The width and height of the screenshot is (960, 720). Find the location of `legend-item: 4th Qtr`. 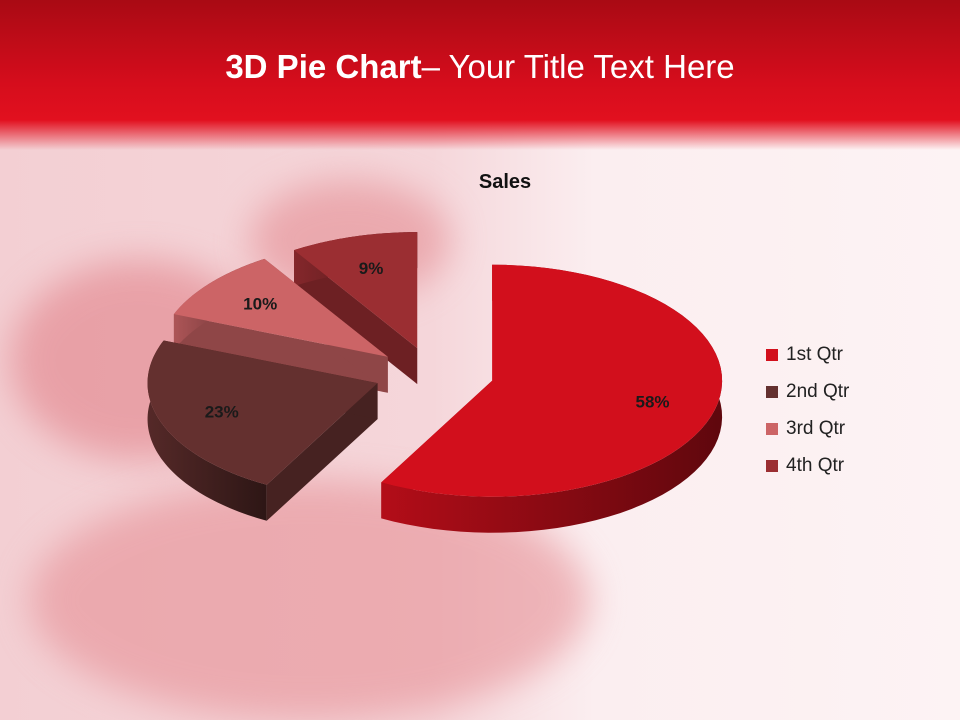

legend-item: 4th Qtr is located at coordinates (807, 465).